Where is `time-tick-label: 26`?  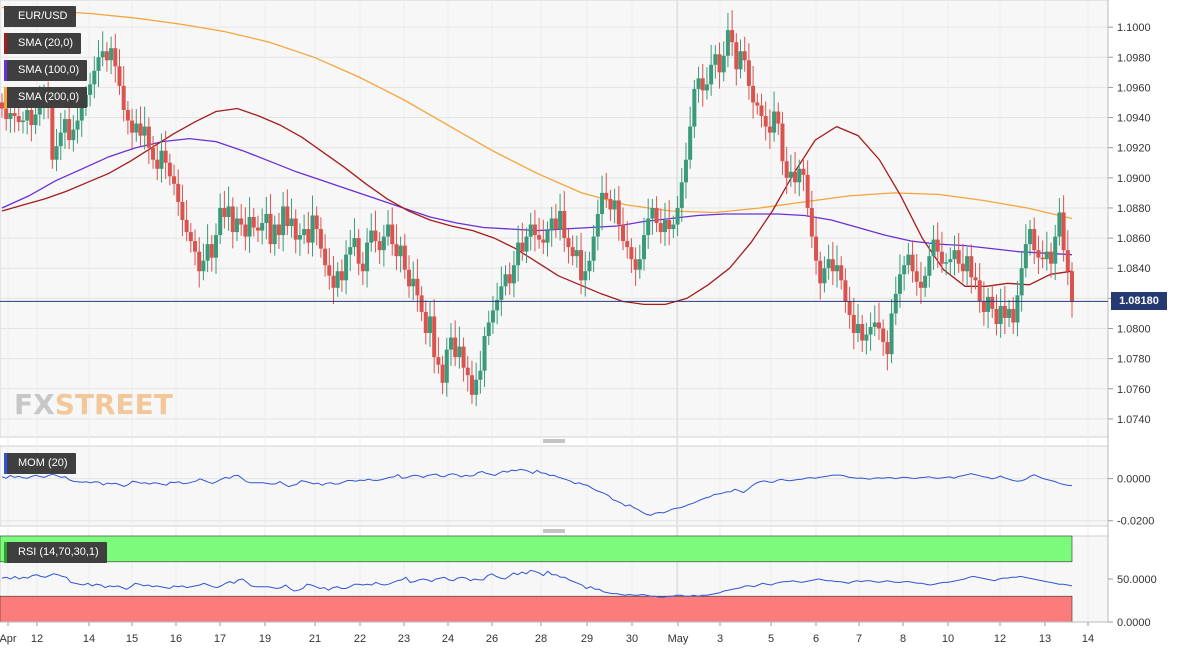
time-tick-label: 26 is located at coordinates (492, 639).